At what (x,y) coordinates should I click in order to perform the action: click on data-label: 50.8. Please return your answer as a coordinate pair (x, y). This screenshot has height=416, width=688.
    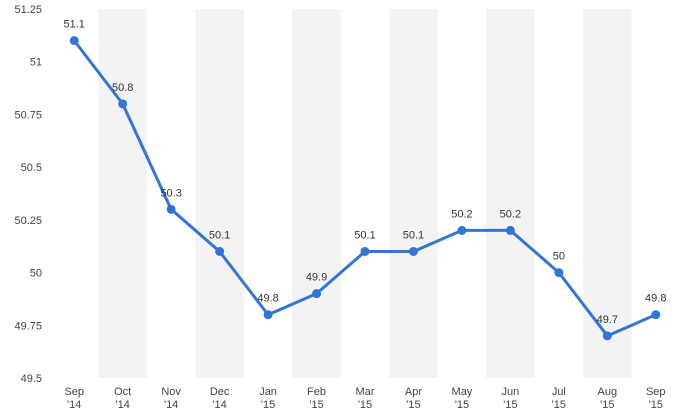
    Looking at the image, I should click on (122, 88).